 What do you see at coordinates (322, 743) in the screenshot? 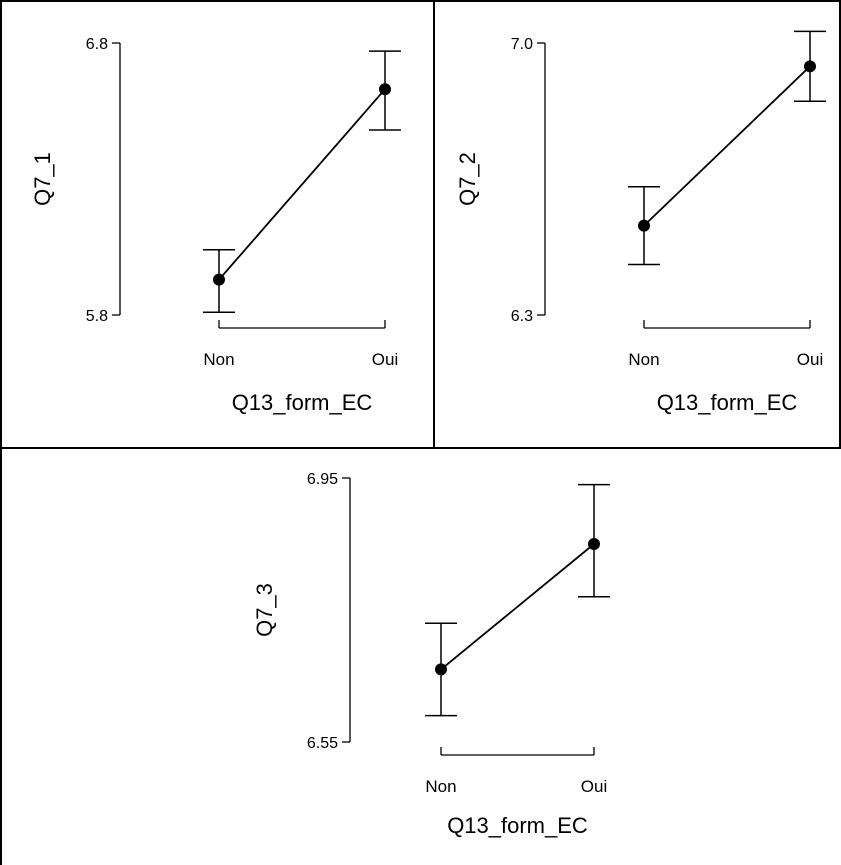
I see `y-tick-label-bottom: 6.55` at bounding box center [322, 743].